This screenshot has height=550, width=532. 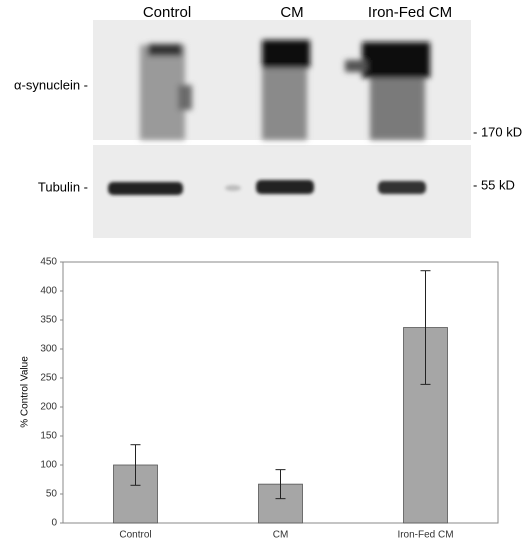 What do you see at coordinates (135, 535) in the screenshot?
I see `x-tick-label: Control` at bounding box center [135, 535].